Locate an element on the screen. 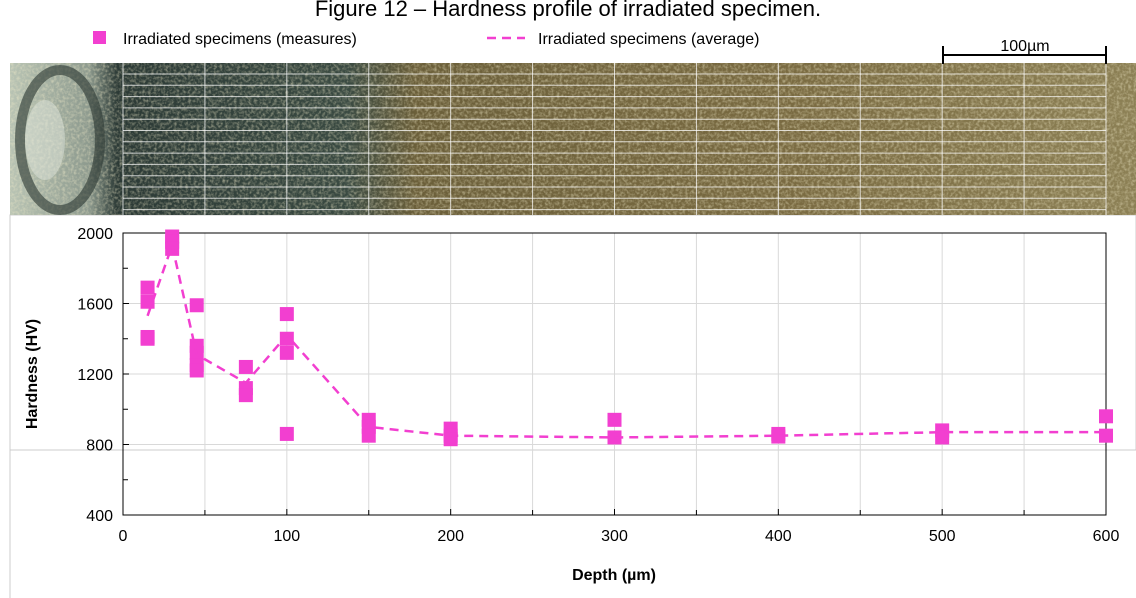 This screenshot has height=598, width=1136. y-tick-label: 800 is located at coordinates (99, 446).